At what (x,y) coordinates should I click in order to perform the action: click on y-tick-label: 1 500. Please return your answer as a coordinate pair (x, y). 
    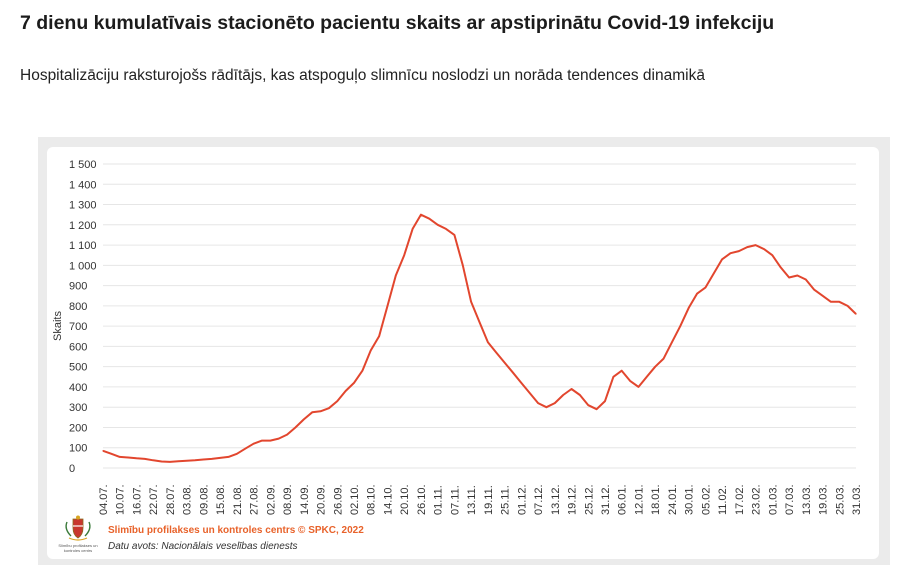
    Looking at the image, I should click on (83, 165).